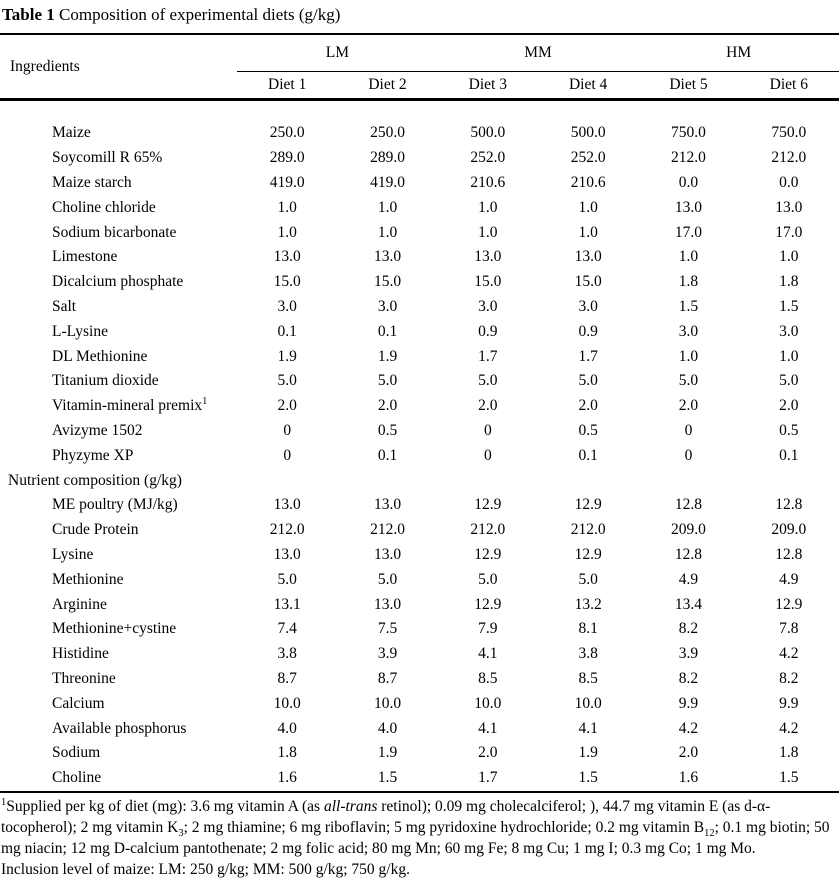 The height and width of the screenshot is (891, 839). I want to click on cell-value: 250.0, so click(387, 133).